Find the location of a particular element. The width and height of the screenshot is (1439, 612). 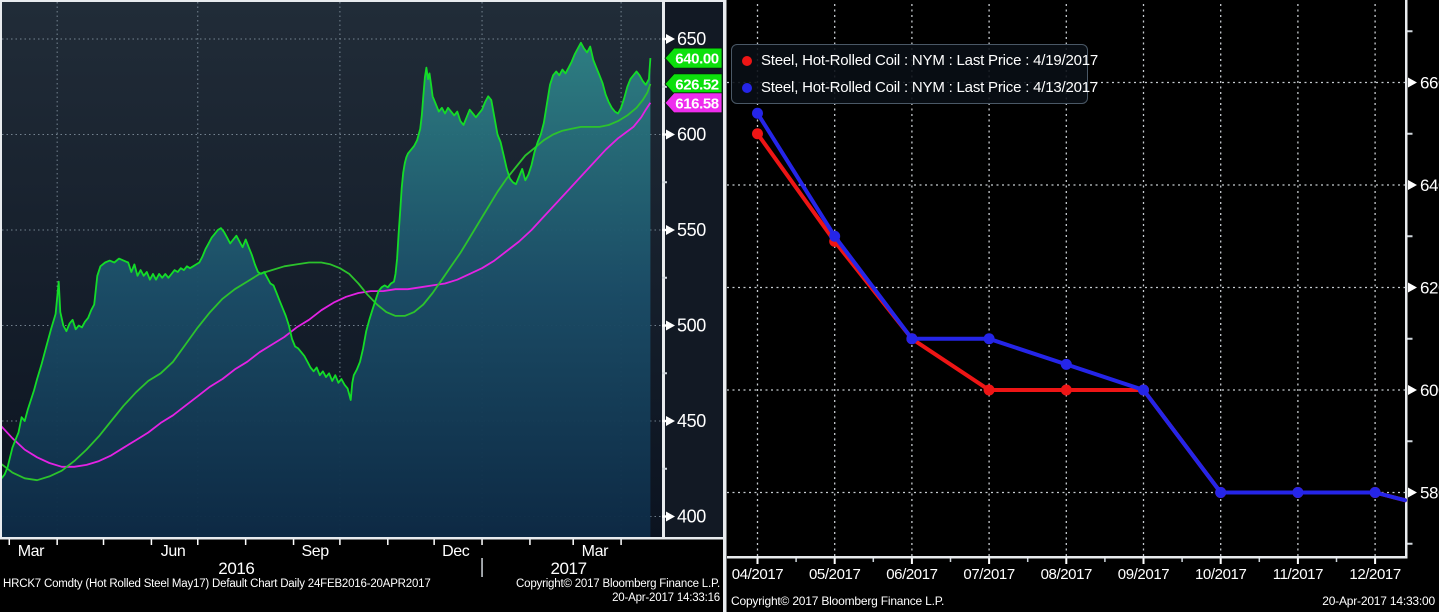

red-series-dot-icon is located at coordinates (747, 60).